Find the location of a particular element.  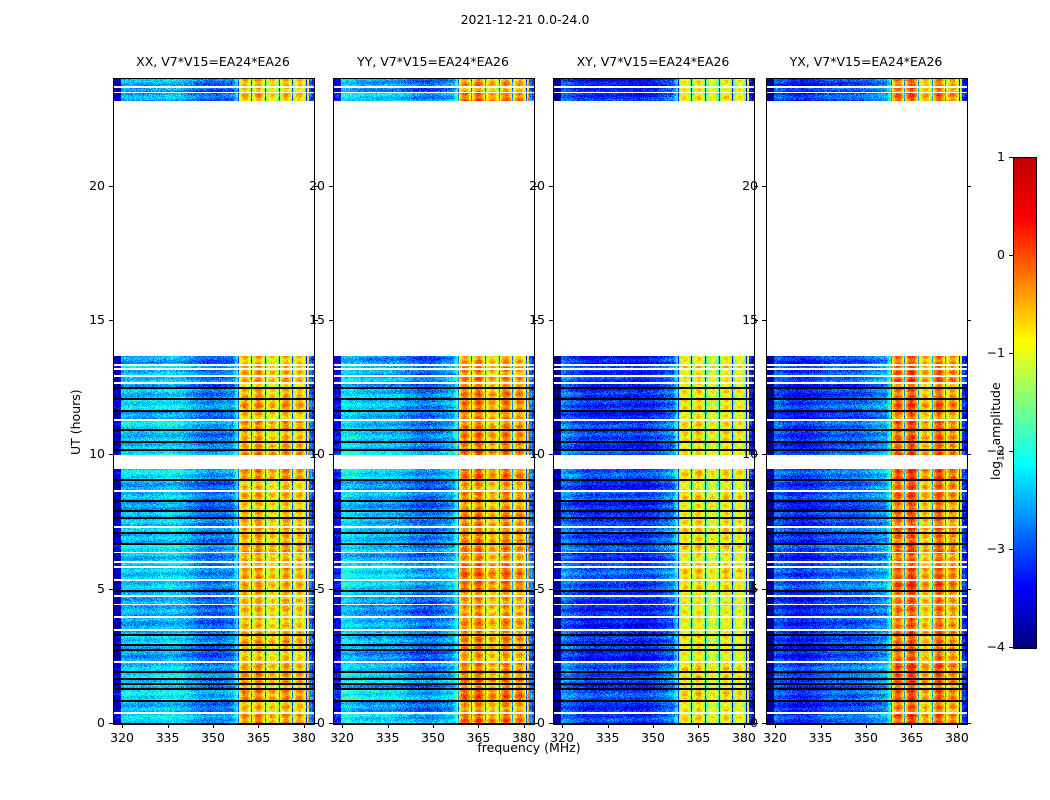

panel-title-yx: YX, V7*V15=EA24*EA26 is located at coordinates (866, 61).